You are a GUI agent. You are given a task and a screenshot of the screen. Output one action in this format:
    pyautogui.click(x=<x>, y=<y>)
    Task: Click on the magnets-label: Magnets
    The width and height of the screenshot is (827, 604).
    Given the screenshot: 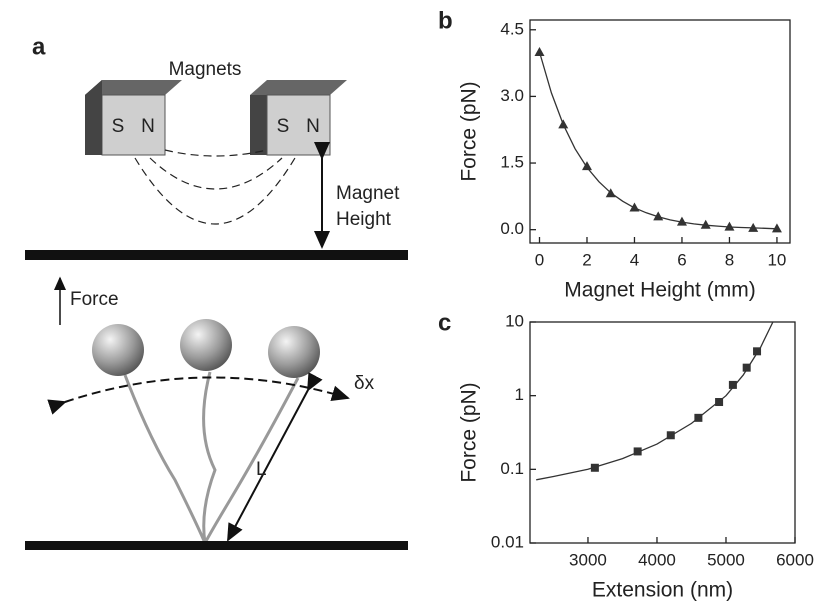 What is the action you would take?
    pyautogui.click(x=205, y=69)
    